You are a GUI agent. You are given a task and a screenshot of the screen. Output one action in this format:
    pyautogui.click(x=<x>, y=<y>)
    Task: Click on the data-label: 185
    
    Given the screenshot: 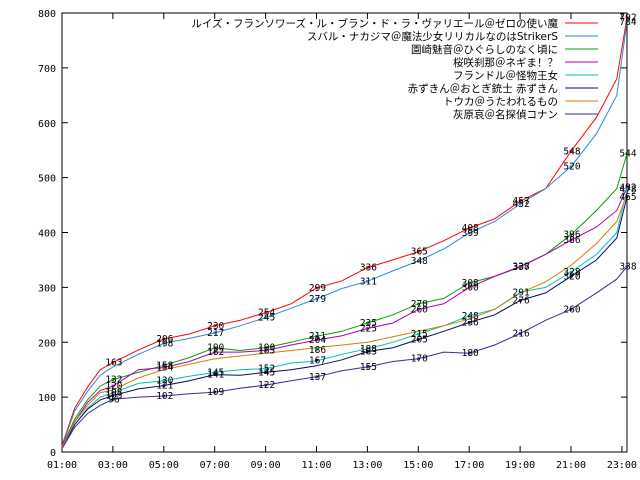 What is the action you would take?
    pyautogui.click(x=266, y=350)
    